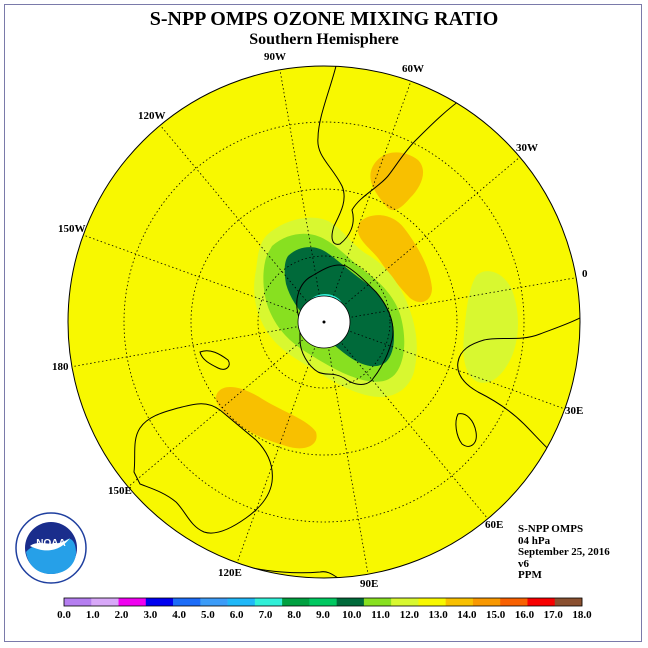 The width and height of the screenshot is (648, 648). What do you see at coordinates (410, 615) in the screenshot?
I see `colorbar-tick-label: 12.0` at bounding box center [410, 615].